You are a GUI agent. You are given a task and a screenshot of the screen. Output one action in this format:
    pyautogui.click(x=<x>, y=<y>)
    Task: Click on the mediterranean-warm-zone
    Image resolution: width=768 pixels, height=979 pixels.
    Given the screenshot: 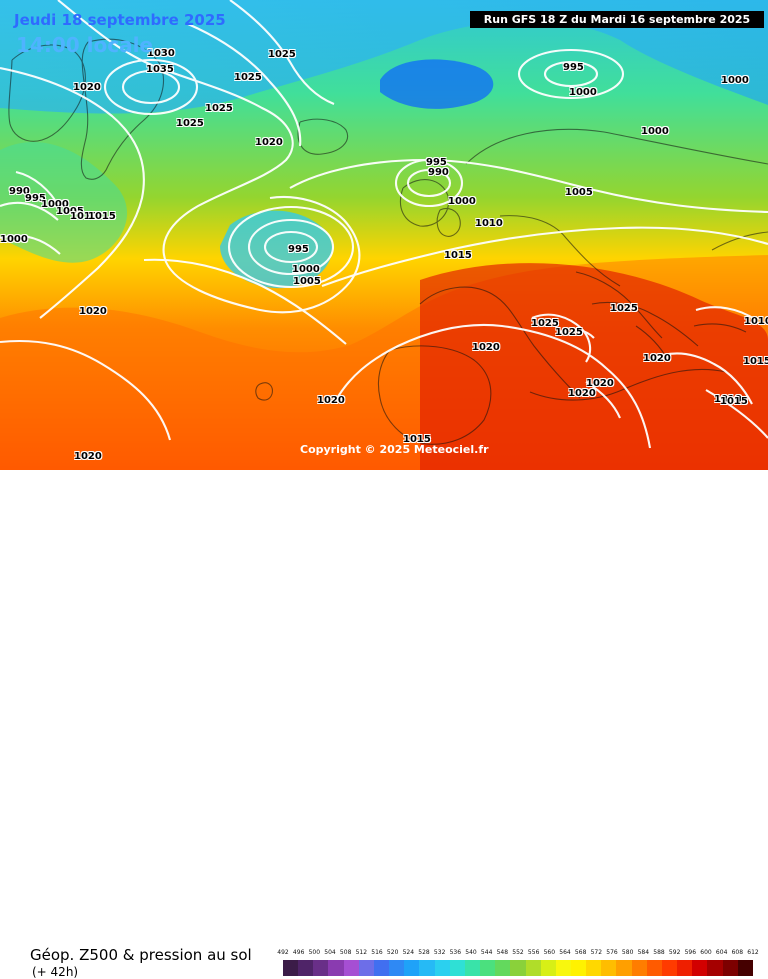 What is the action you would take?
    pyautogui.click(x=594, y=366)
    